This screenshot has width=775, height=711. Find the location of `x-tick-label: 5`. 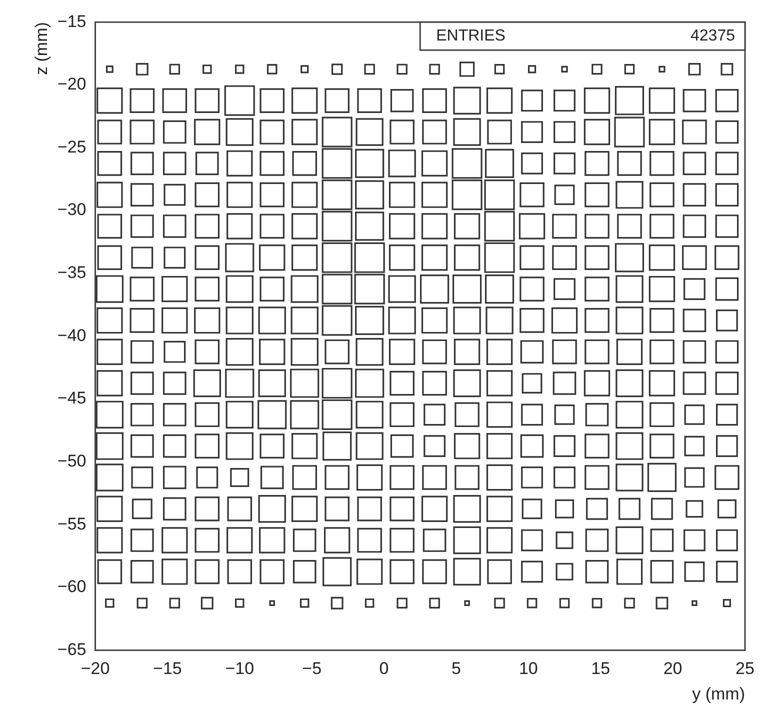

x-tick-label: 5 is located at coordinates (456, 668).